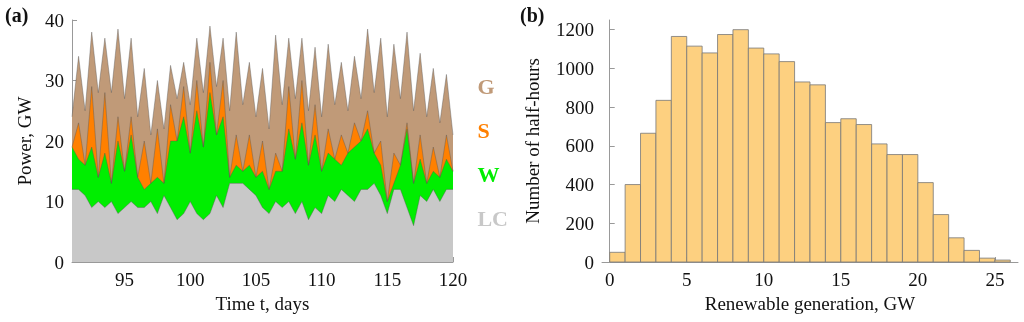 This screenshot has width=1024, height=322. I want to click on y-tick-label: 400, so click(579, 185).